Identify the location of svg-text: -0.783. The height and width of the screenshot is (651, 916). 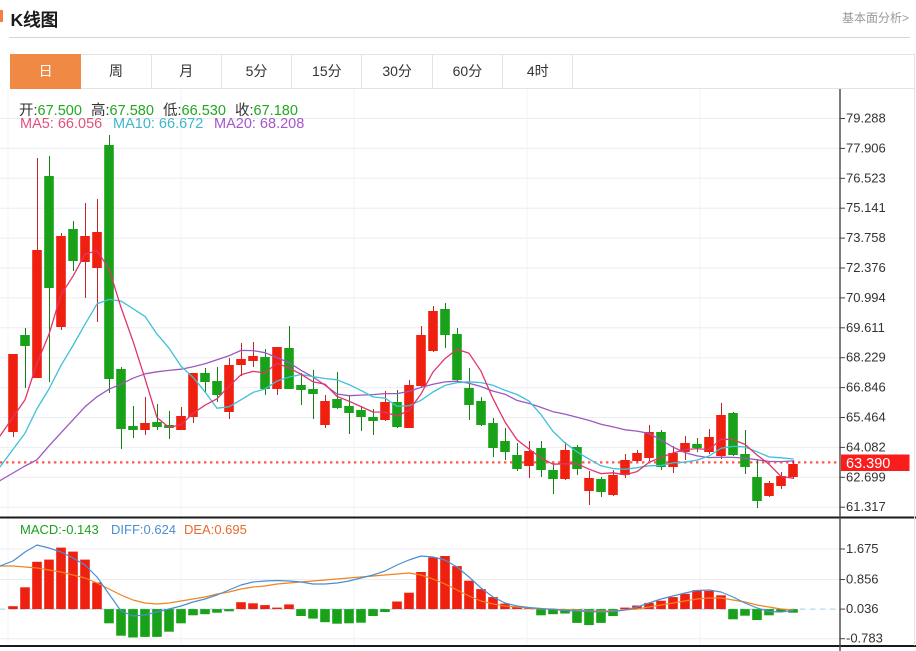
(864, 638).